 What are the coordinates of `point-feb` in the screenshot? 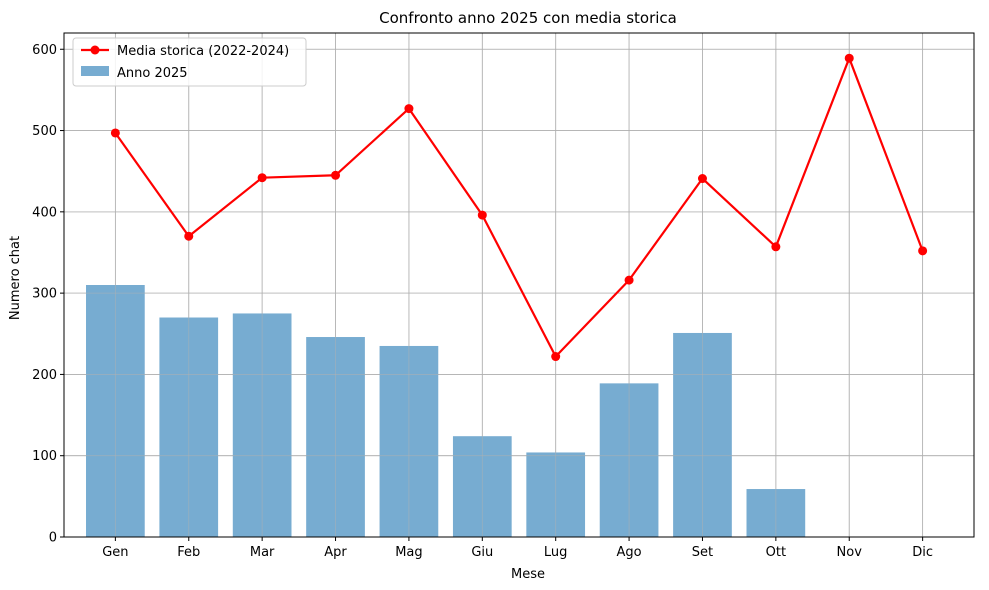 It's located at (189, 236).